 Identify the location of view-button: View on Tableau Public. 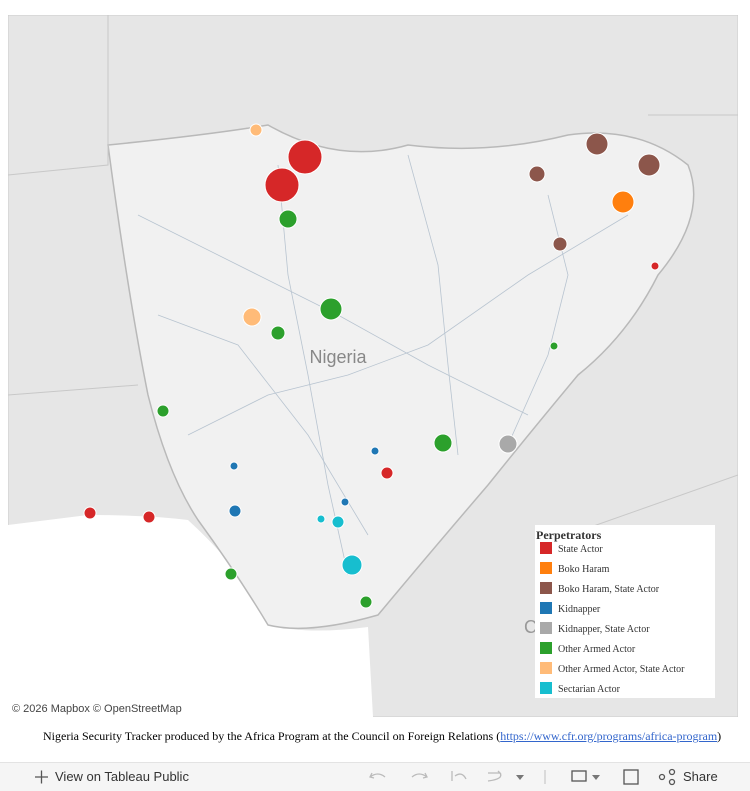
(122, 776).